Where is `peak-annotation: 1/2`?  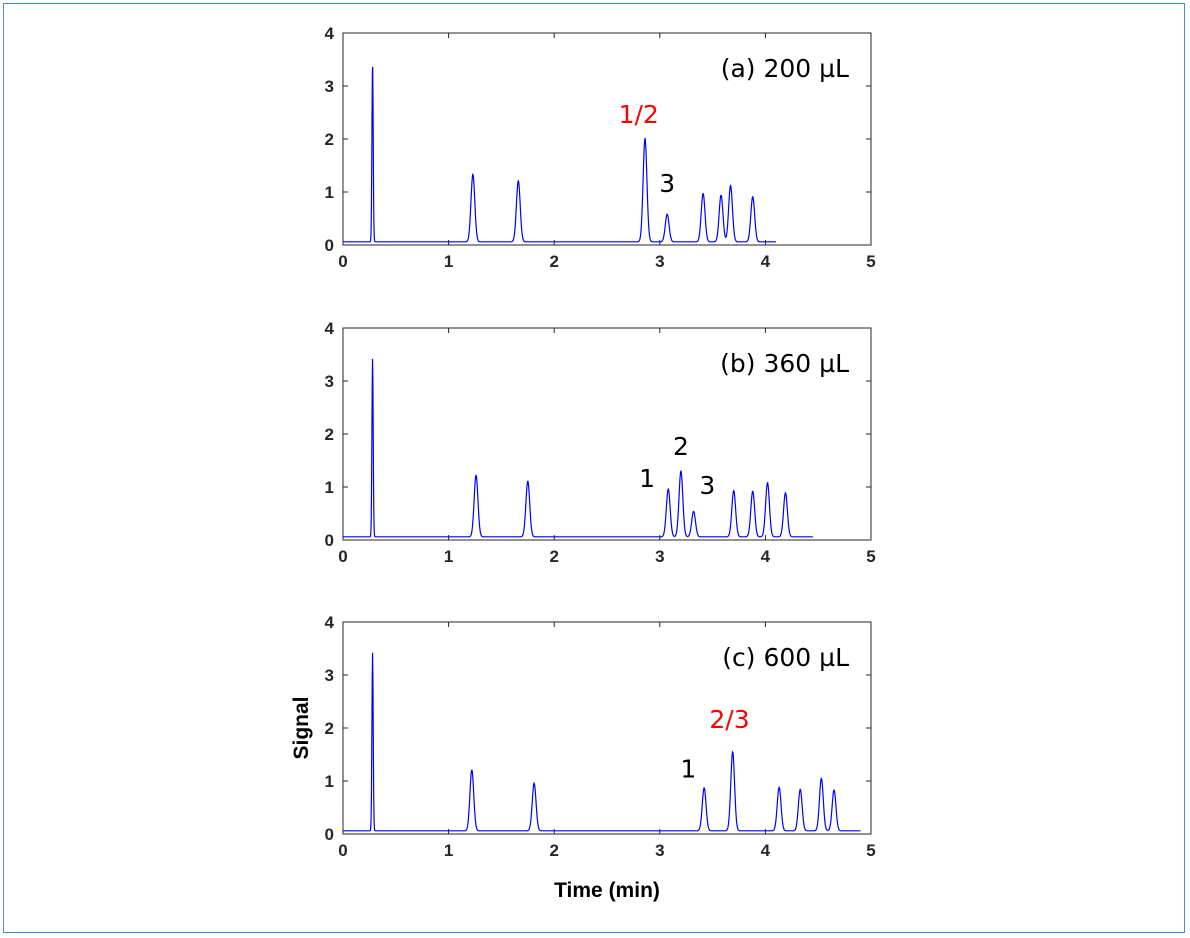
peak-annotation: 1/2 is located at coordinates (639, 114).